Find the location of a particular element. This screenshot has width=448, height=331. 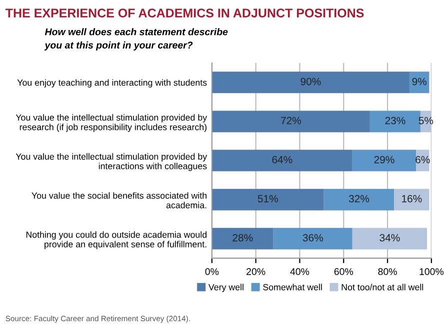

text: 23% is located at coordinates (395, 120).